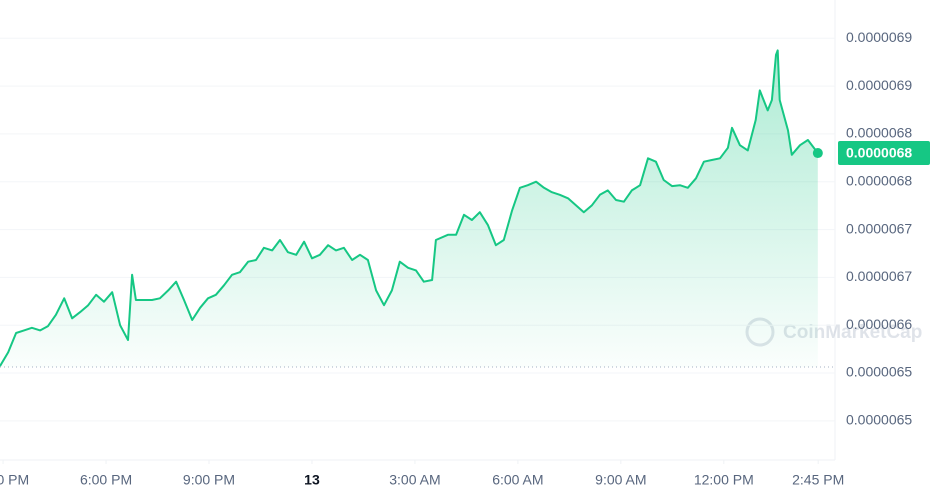  I want to click on x-tick-label: 13, so click(312, 480).